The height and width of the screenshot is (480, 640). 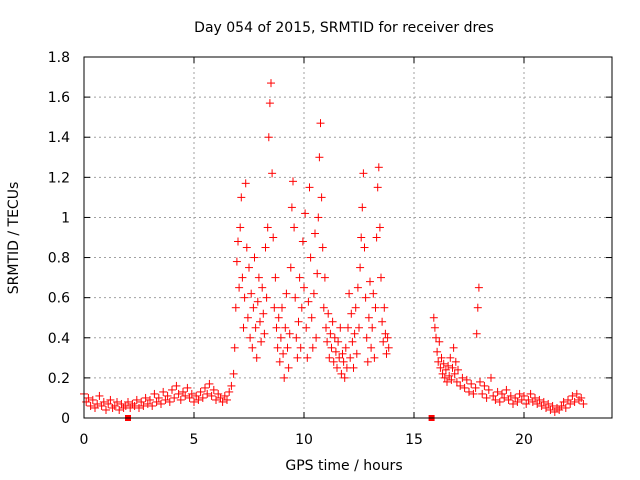 I want to click on x-tick-label: 20, so click(x=524, y=440).